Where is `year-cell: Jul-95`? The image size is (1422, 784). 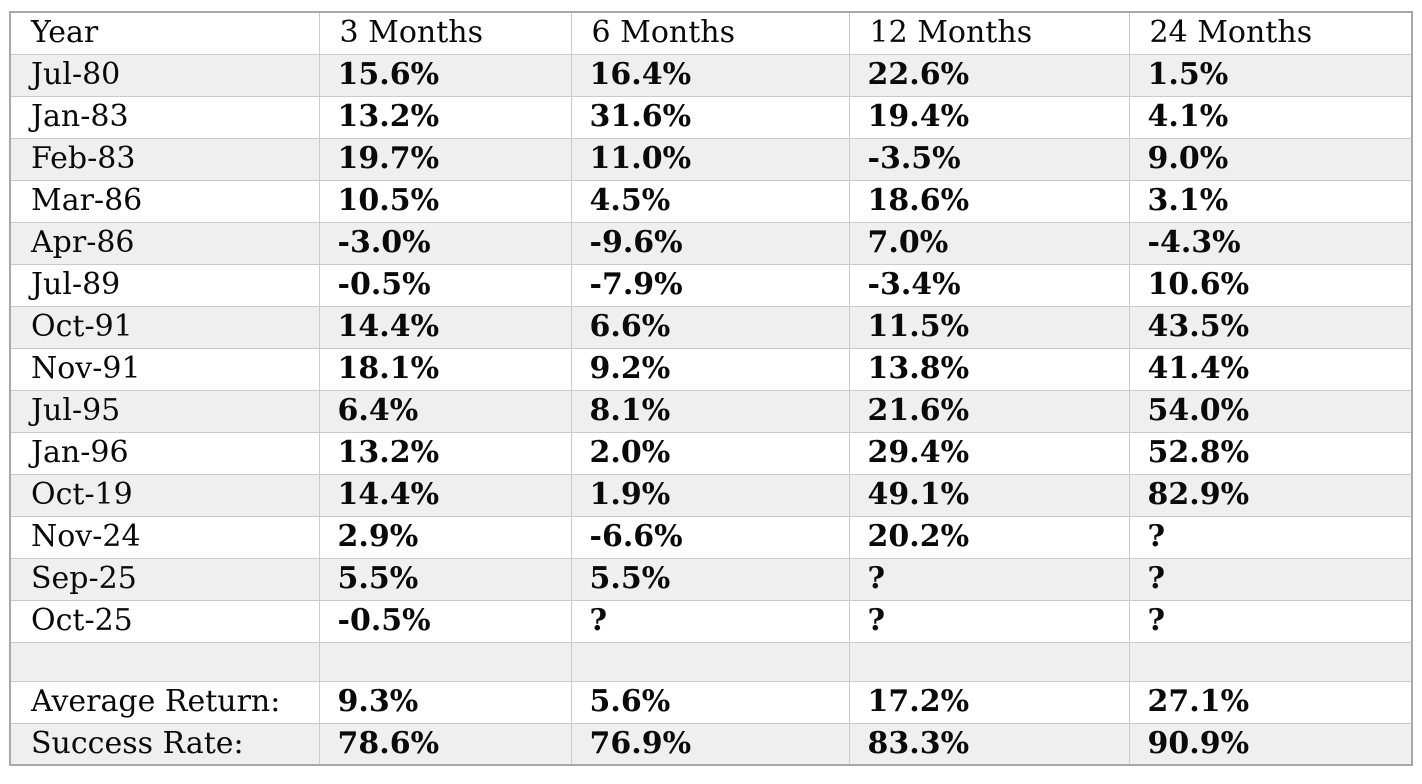 year-cell: Jul-95 is located at coordinates (164, 411).